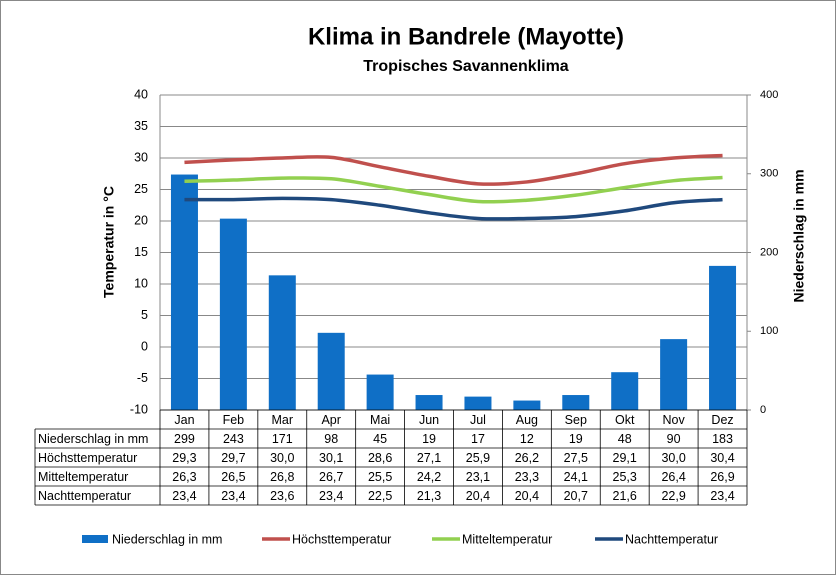 Image resolution: width=836 pixels, height=575 pixels. Describe the element at coordinates (625, 420) in the screenshot. I see `x-tick-label: Okt` at that location.